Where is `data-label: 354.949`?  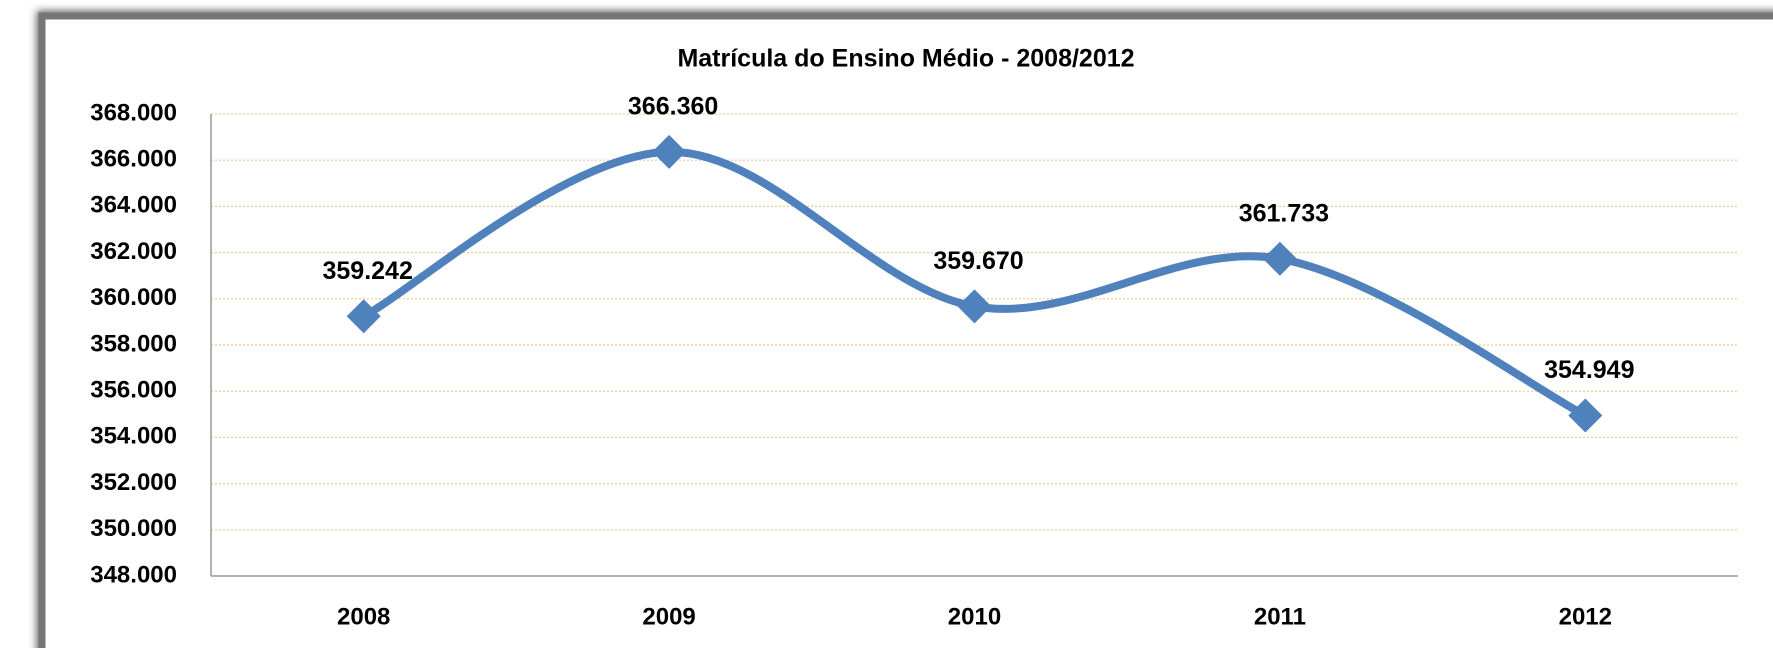 data-label: 354.949 is located at coordinates (1589, 370).